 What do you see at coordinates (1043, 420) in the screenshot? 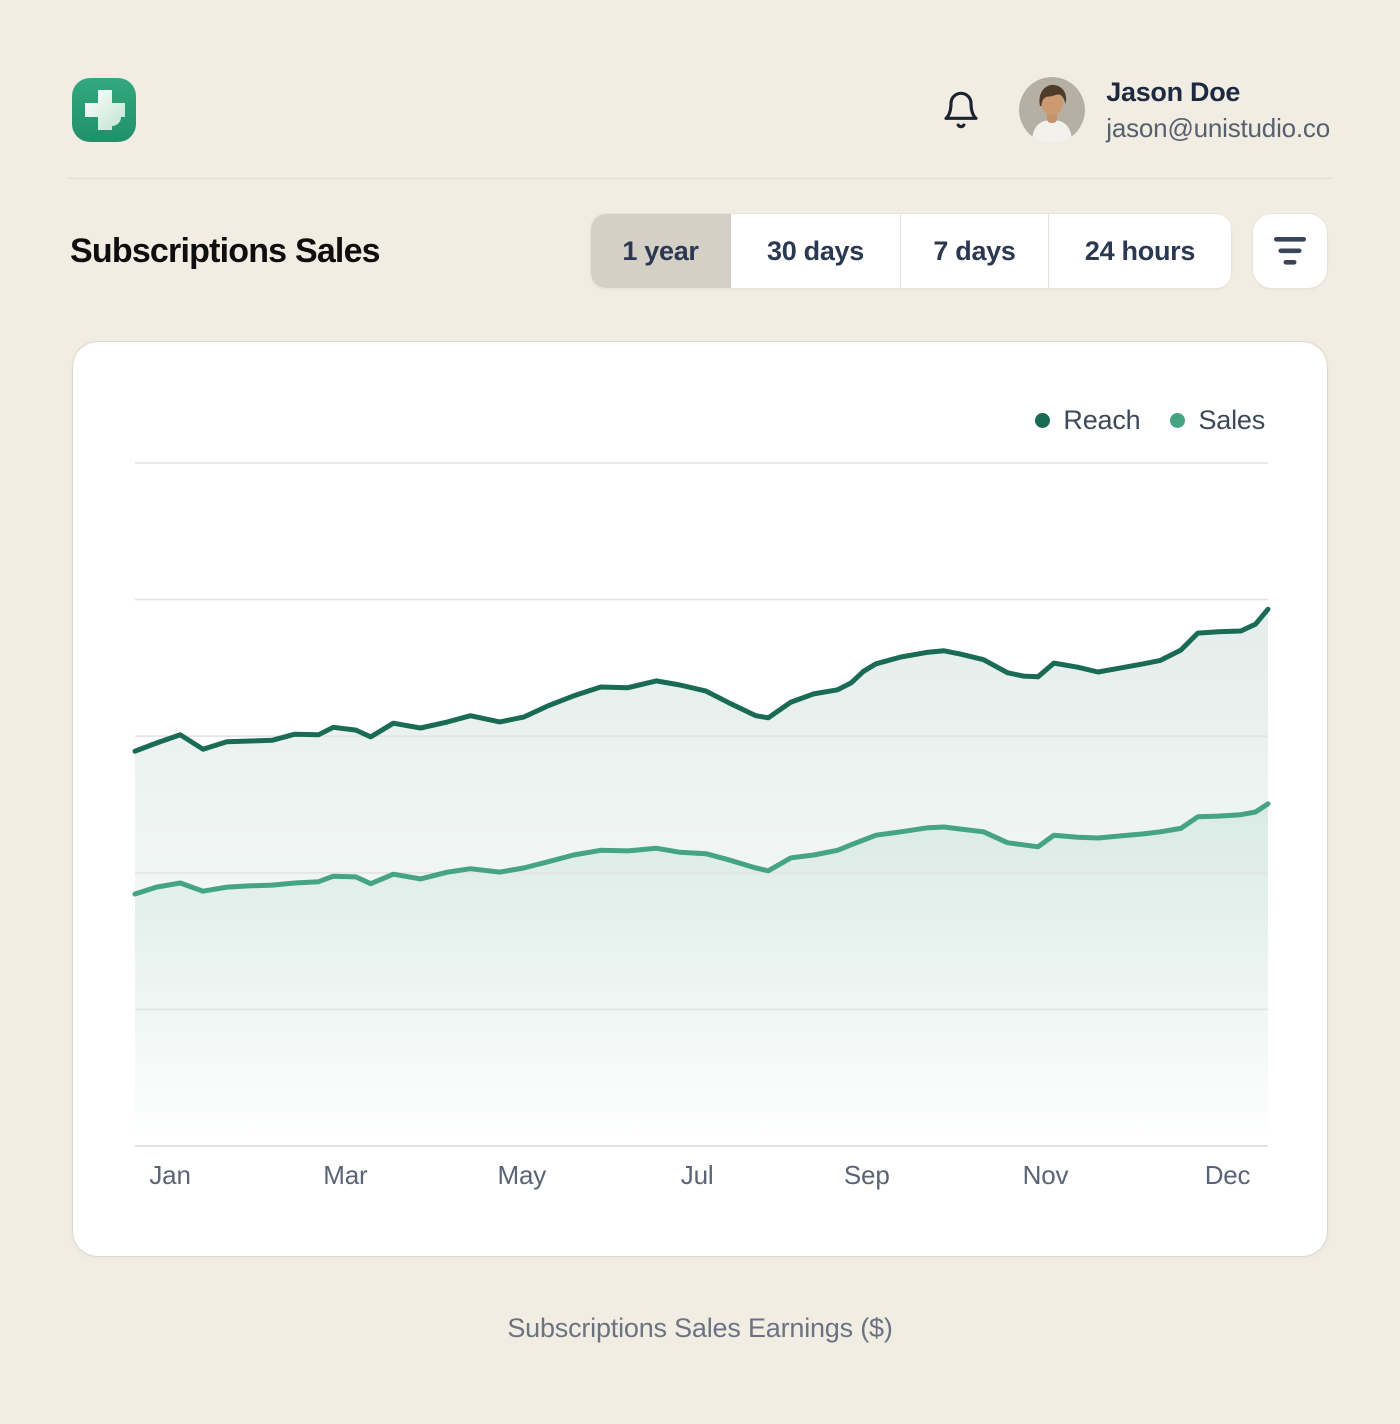
I see `legend-dot-reach` at bounding box center [1043, 420].